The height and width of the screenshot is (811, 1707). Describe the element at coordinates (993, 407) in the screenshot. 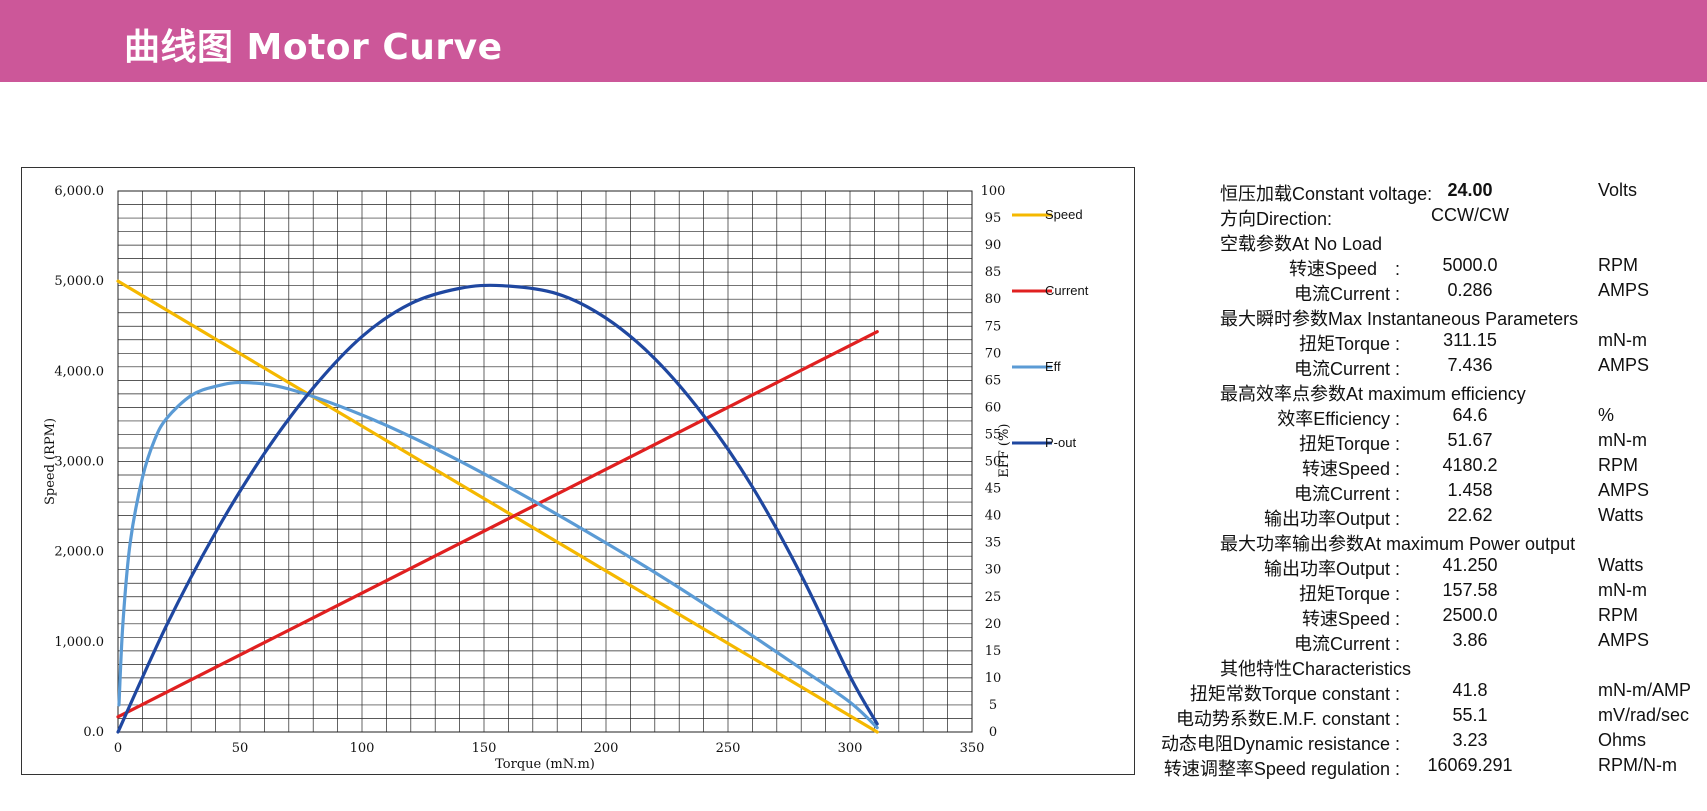

I see `y2-tick-label: 60` at that location.